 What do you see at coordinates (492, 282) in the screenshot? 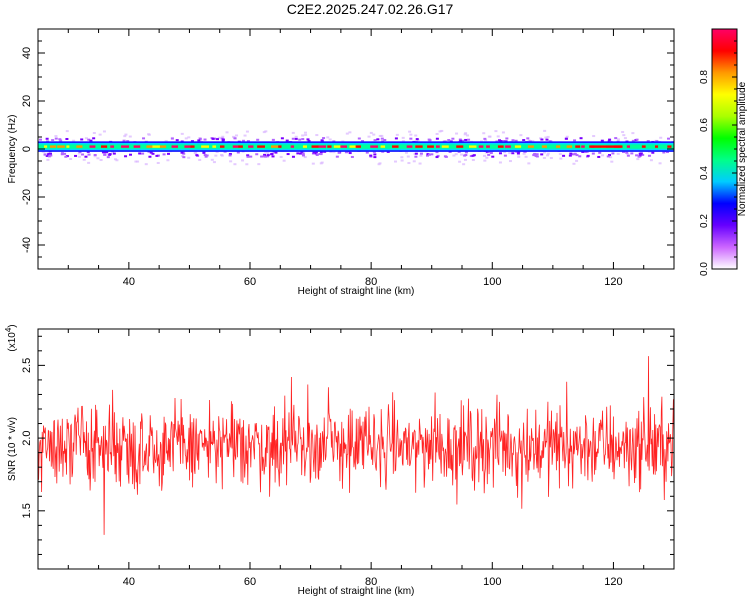
I see `x-tick-label: 100` at bounding box center [492, 282].